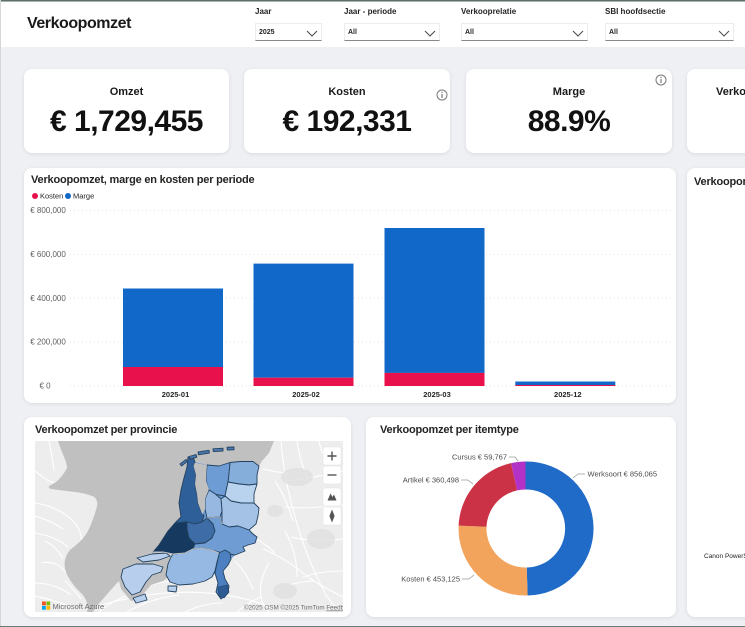 The image size is (745, 627). What do you see at coordinates (437, 394) in the screenshot?
I see `svg-text: 2025-03` at bounding box center [437, 394].